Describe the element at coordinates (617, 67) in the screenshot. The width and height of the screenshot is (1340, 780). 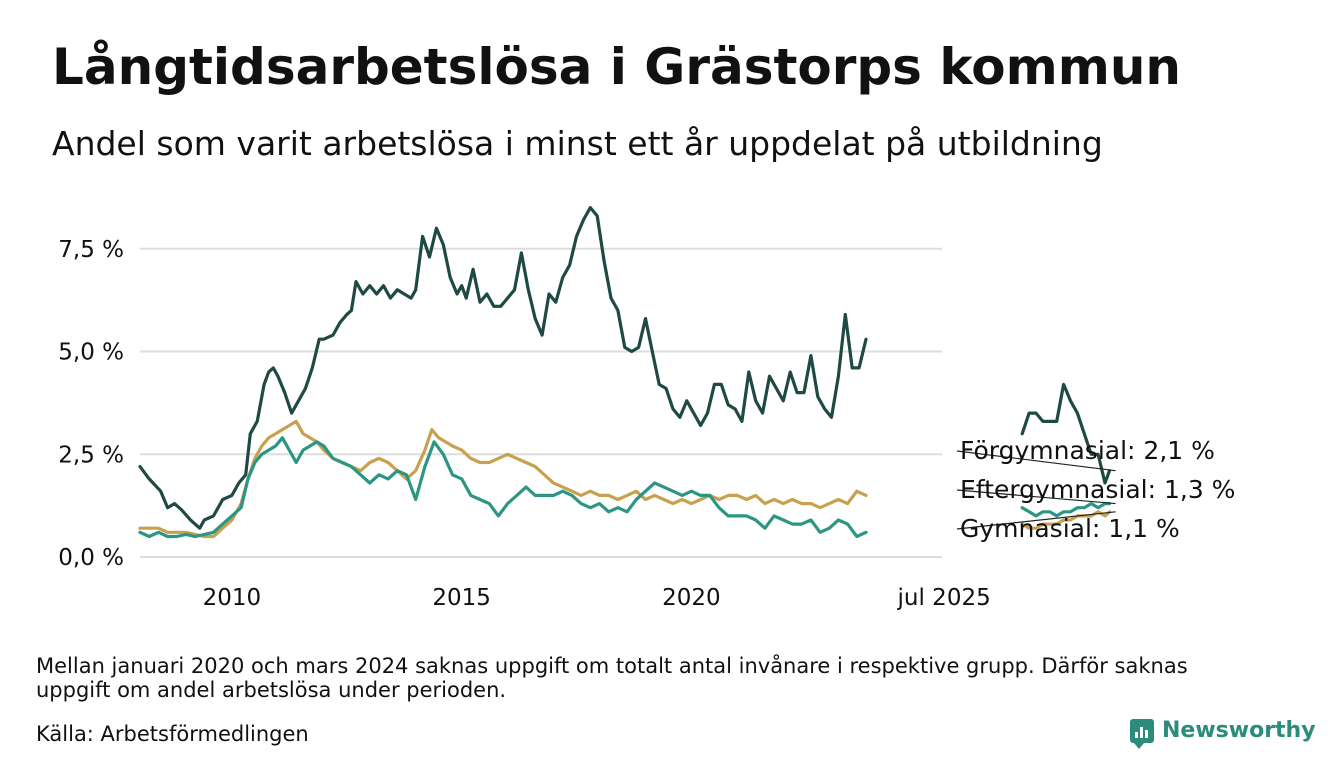
I see `chart-title: Långtidsarbetslösa i Grästorps kommun` at that location.